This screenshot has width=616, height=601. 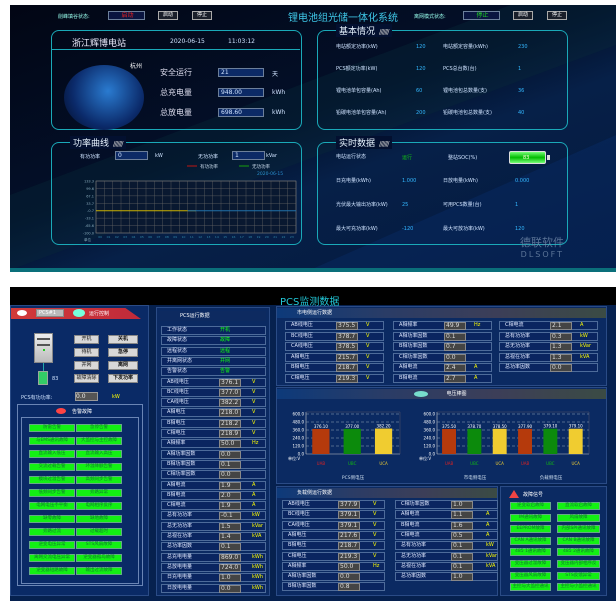 I want to click on row-label: AB线电压, so click(x=302, y=325).